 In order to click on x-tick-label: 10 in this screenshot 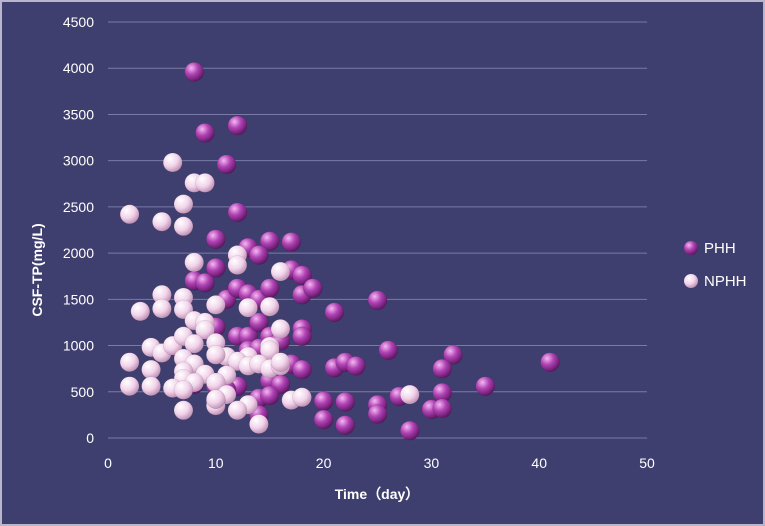, I will do `click(216, 463)`.